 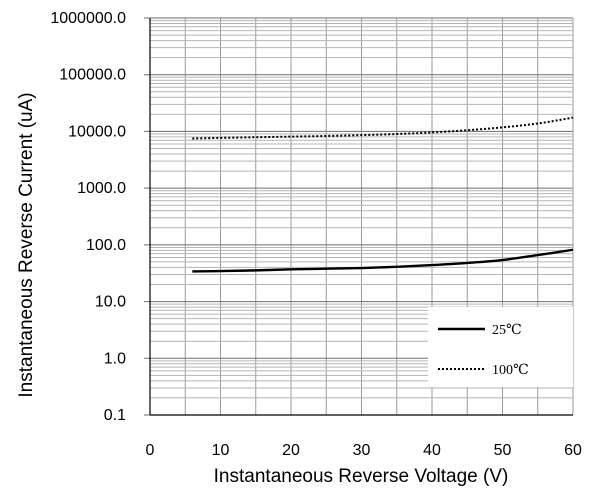 I want to click on legend-label: 25℃, so click(x=507, y=330).